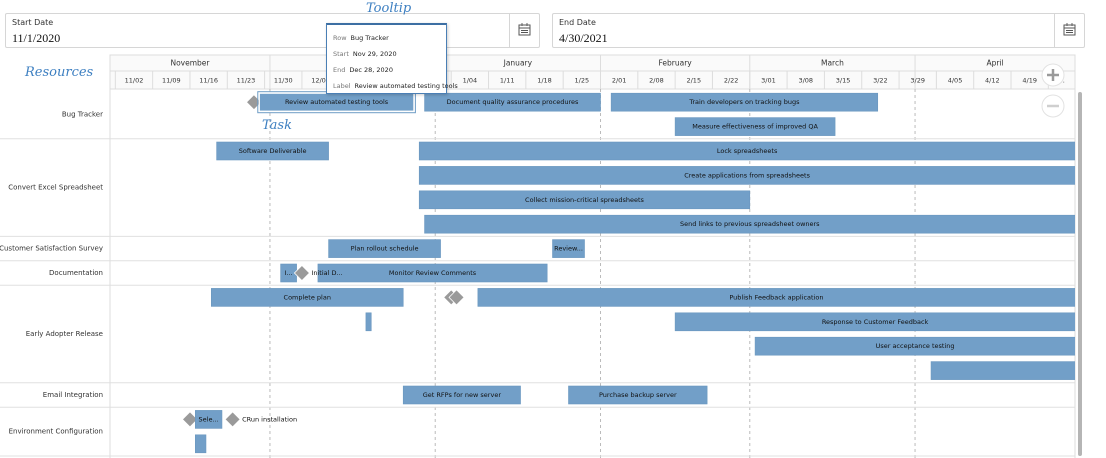  I want to click on start-date-field: Start Date 11/1/2020, so click(272, 30).